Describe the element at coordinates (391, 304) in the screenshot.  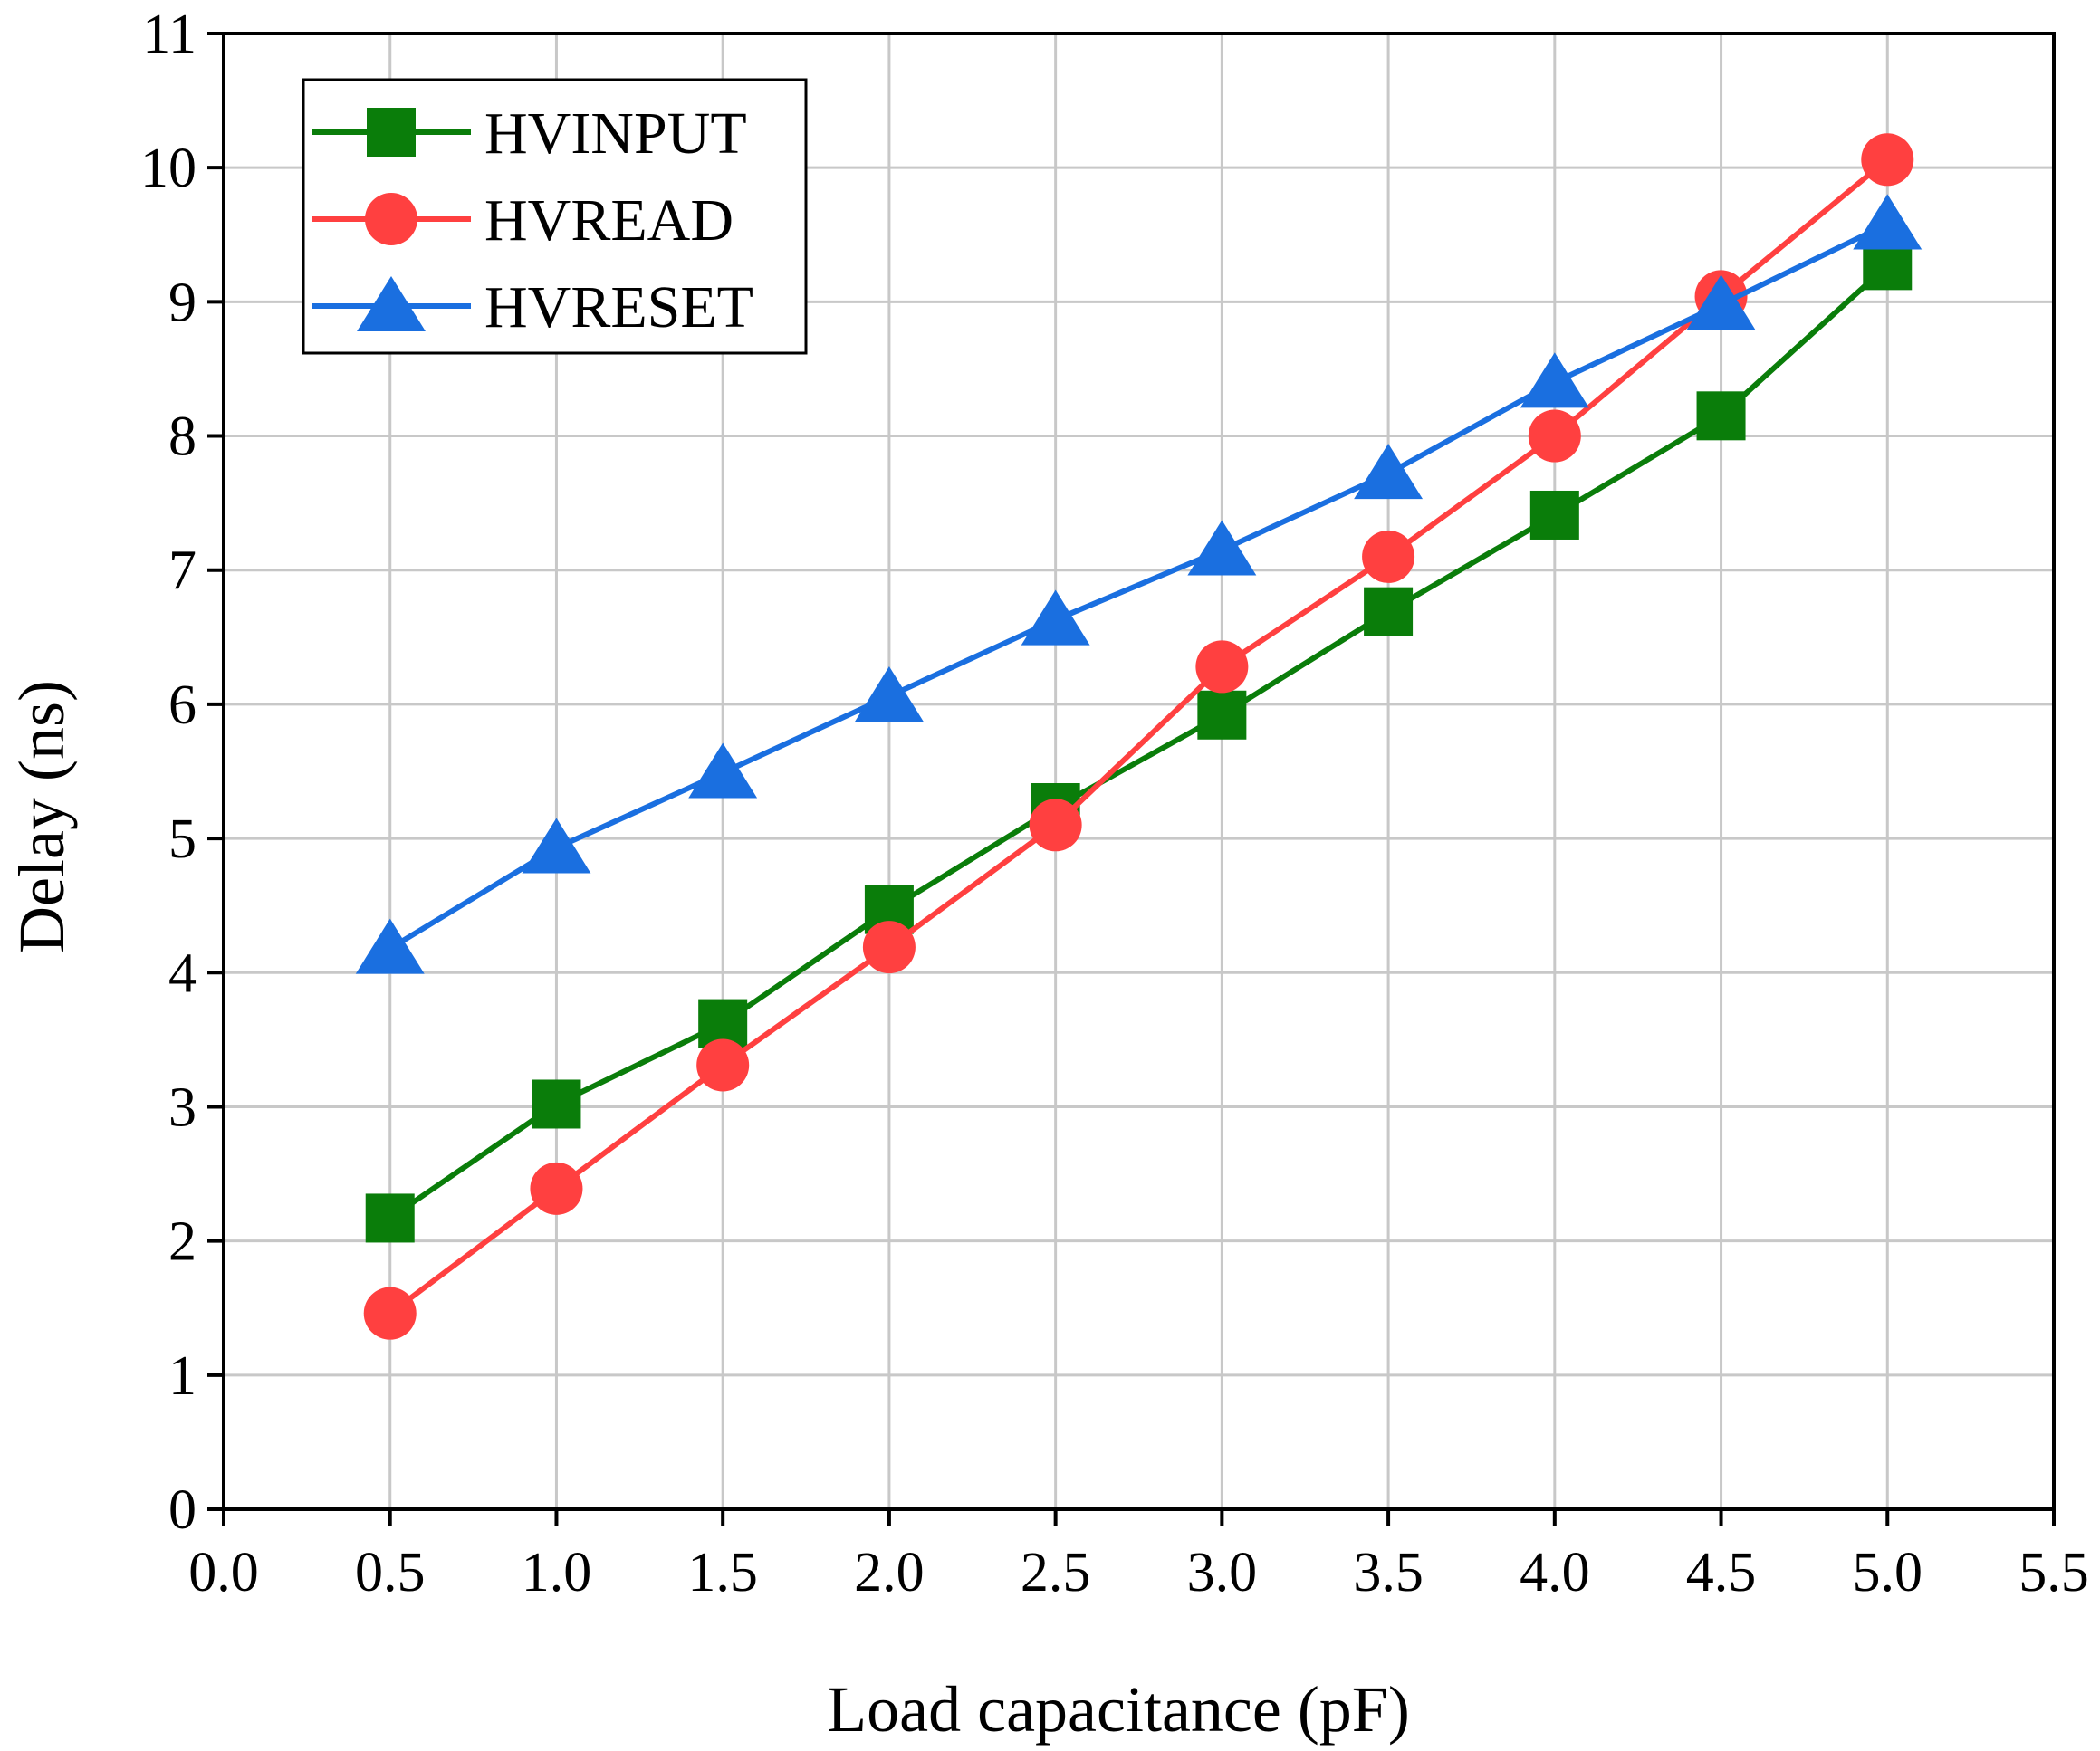
I see `legend-marker-hvreset` at that location.